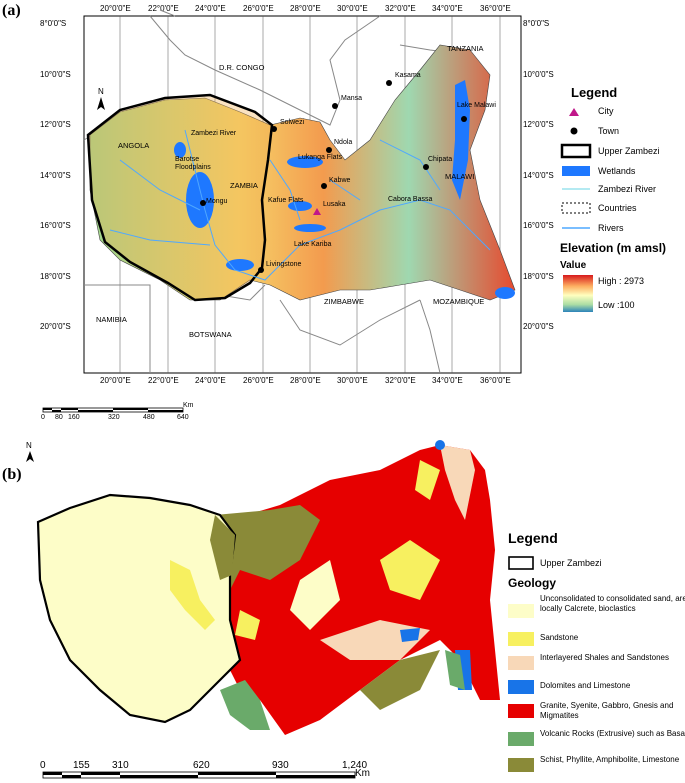  Describe the element at coordinates (217, 201) in the screenshot. I see `label-mongu: Mongu` at that location.